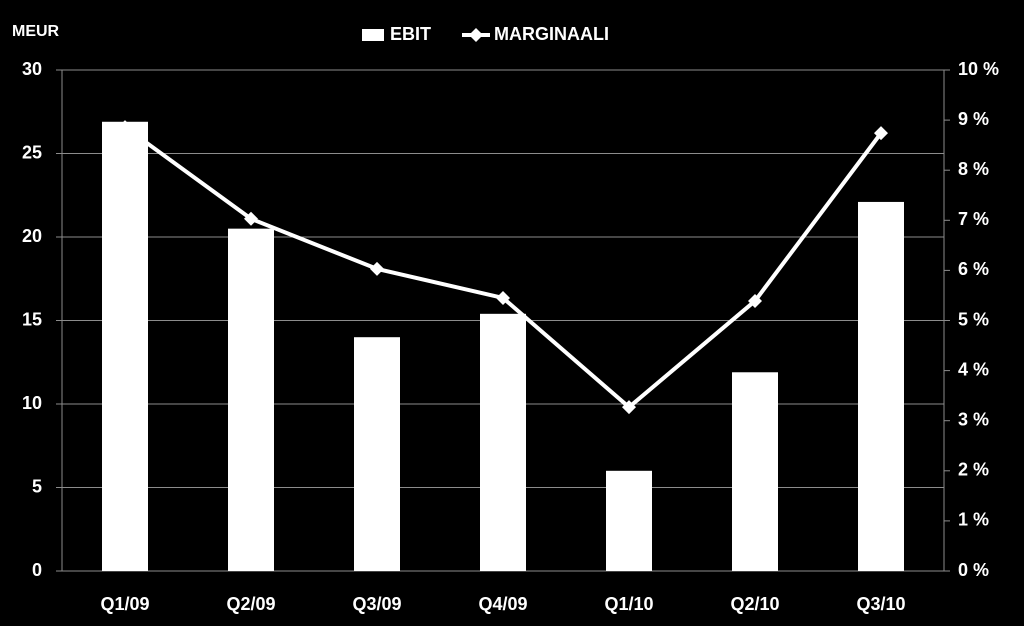 This screenshot has width=1024, height=626. I want to click on legend-label: MARGINAALI, so click(551, 34).